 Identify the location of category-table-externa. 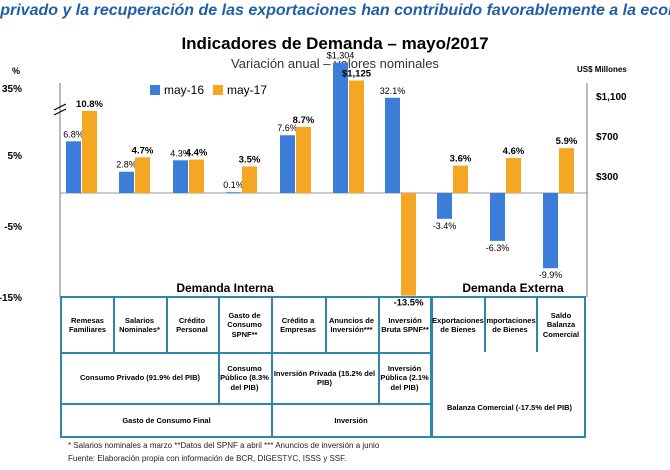
(508, 367).